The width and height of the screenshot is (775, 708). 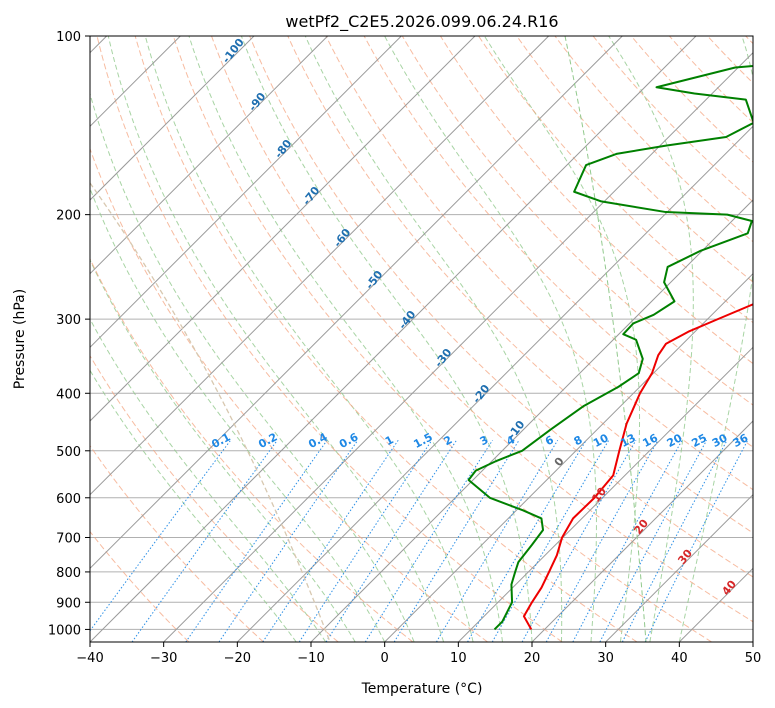 What do you see at coordinates (310, 658) in the screenshot?
I see `x-tick-label: −10` at bounding box center [310, 658].